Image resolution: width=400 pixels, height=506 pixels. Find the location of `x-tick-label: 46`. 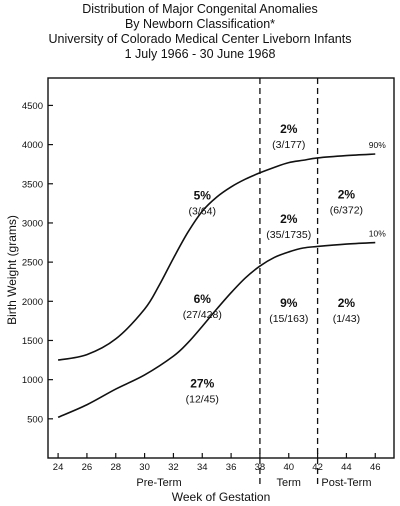

x-tick-label: 46 is located at coordinates (375, 467).